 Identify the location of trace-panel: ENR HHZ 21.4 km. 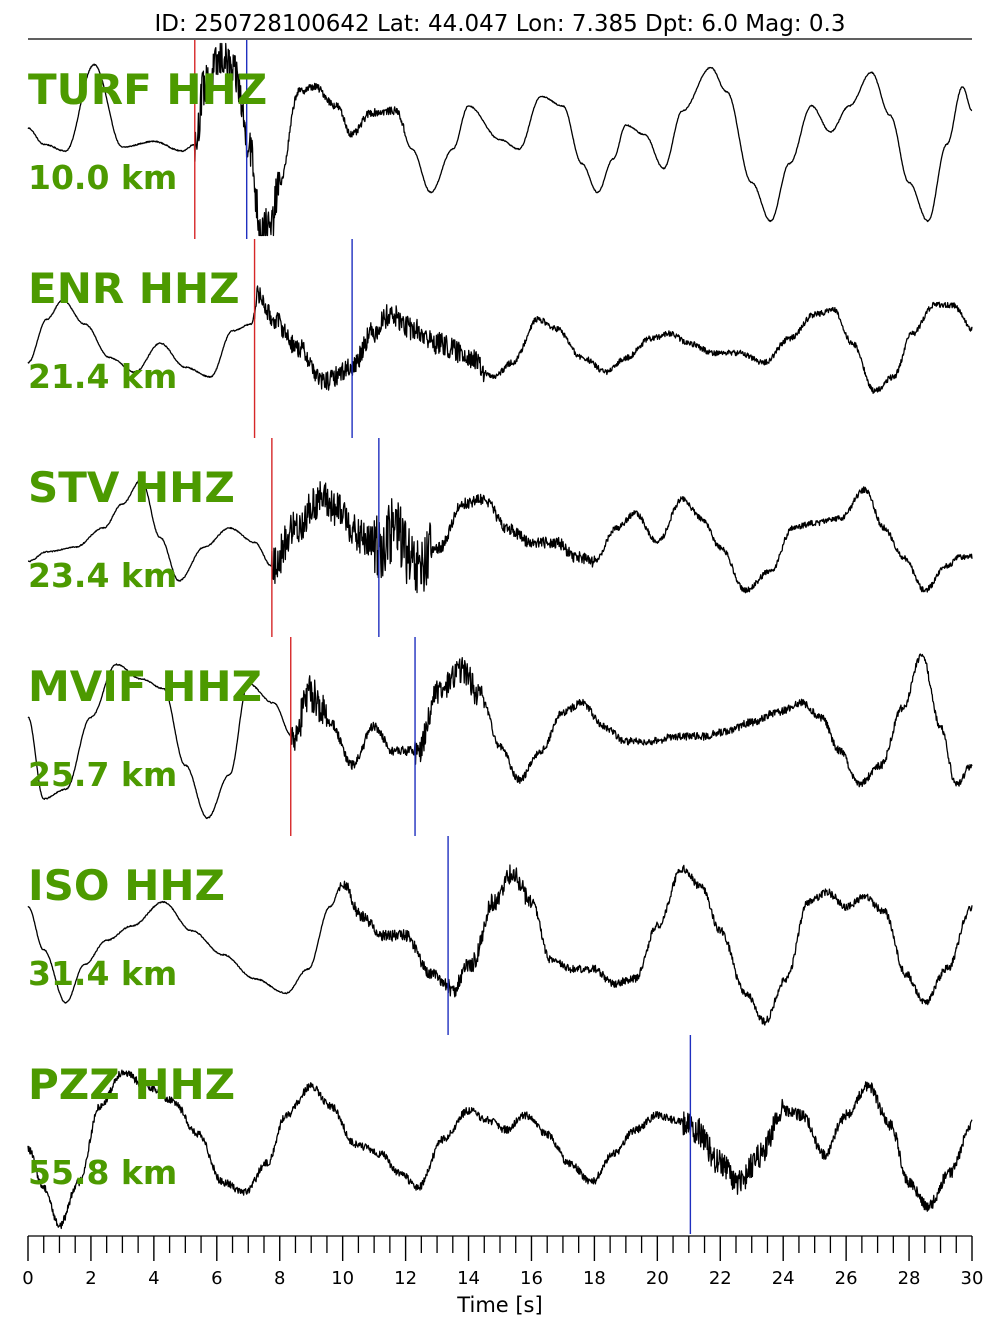
(500, 338).